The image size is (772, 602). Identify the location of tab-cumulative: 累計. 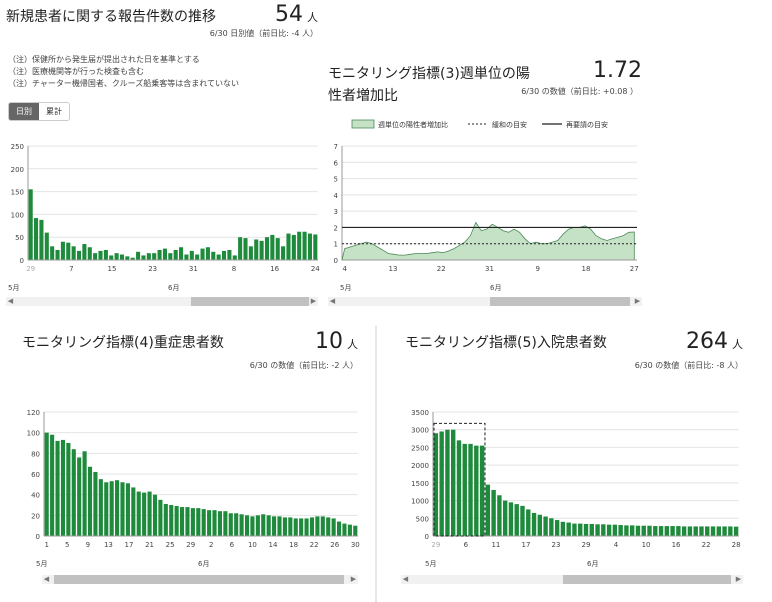
(54, 111).